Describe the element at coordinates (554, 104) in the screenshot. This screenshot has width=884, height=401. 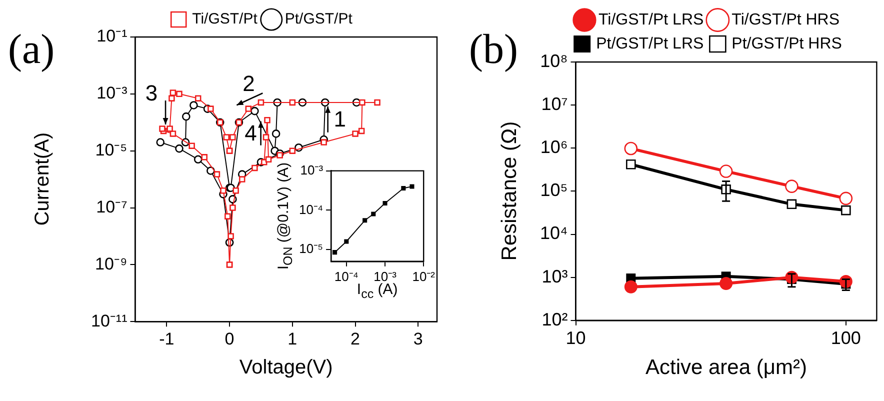
I see `y-tick-label: 10⁷` at that location.